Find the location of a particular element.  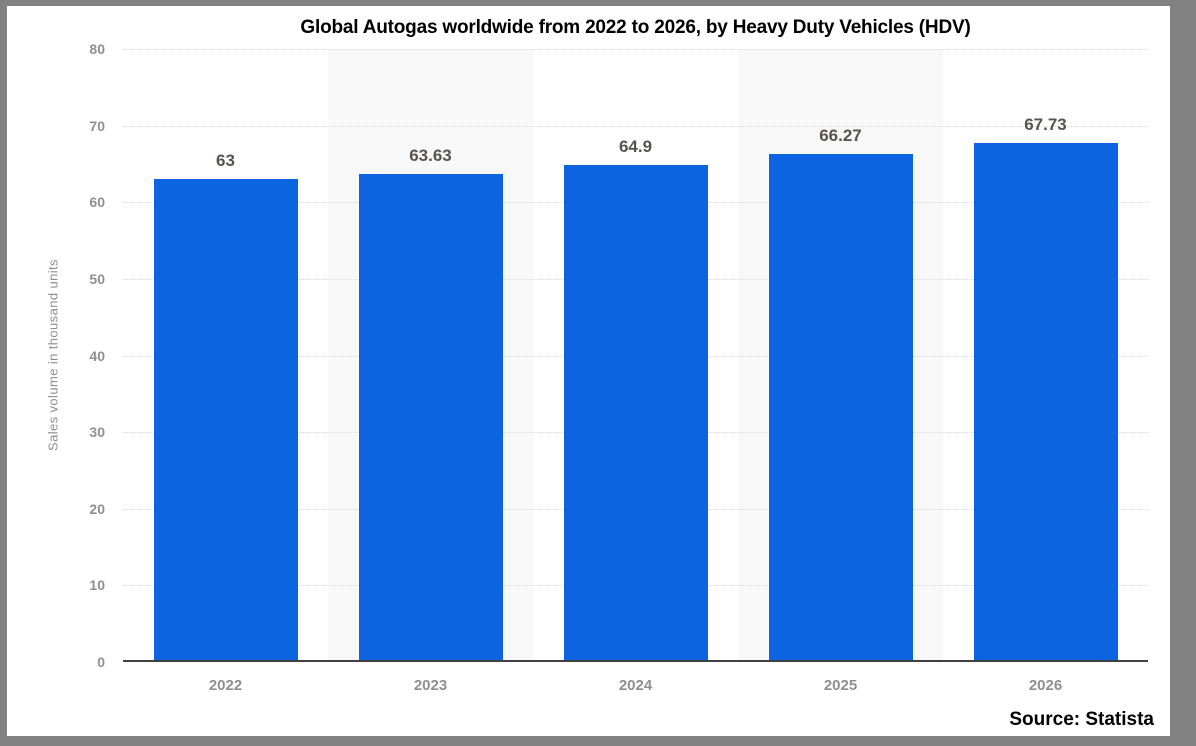

bar-value-label-2023: 63.63 is located at coordinates (430, 155).